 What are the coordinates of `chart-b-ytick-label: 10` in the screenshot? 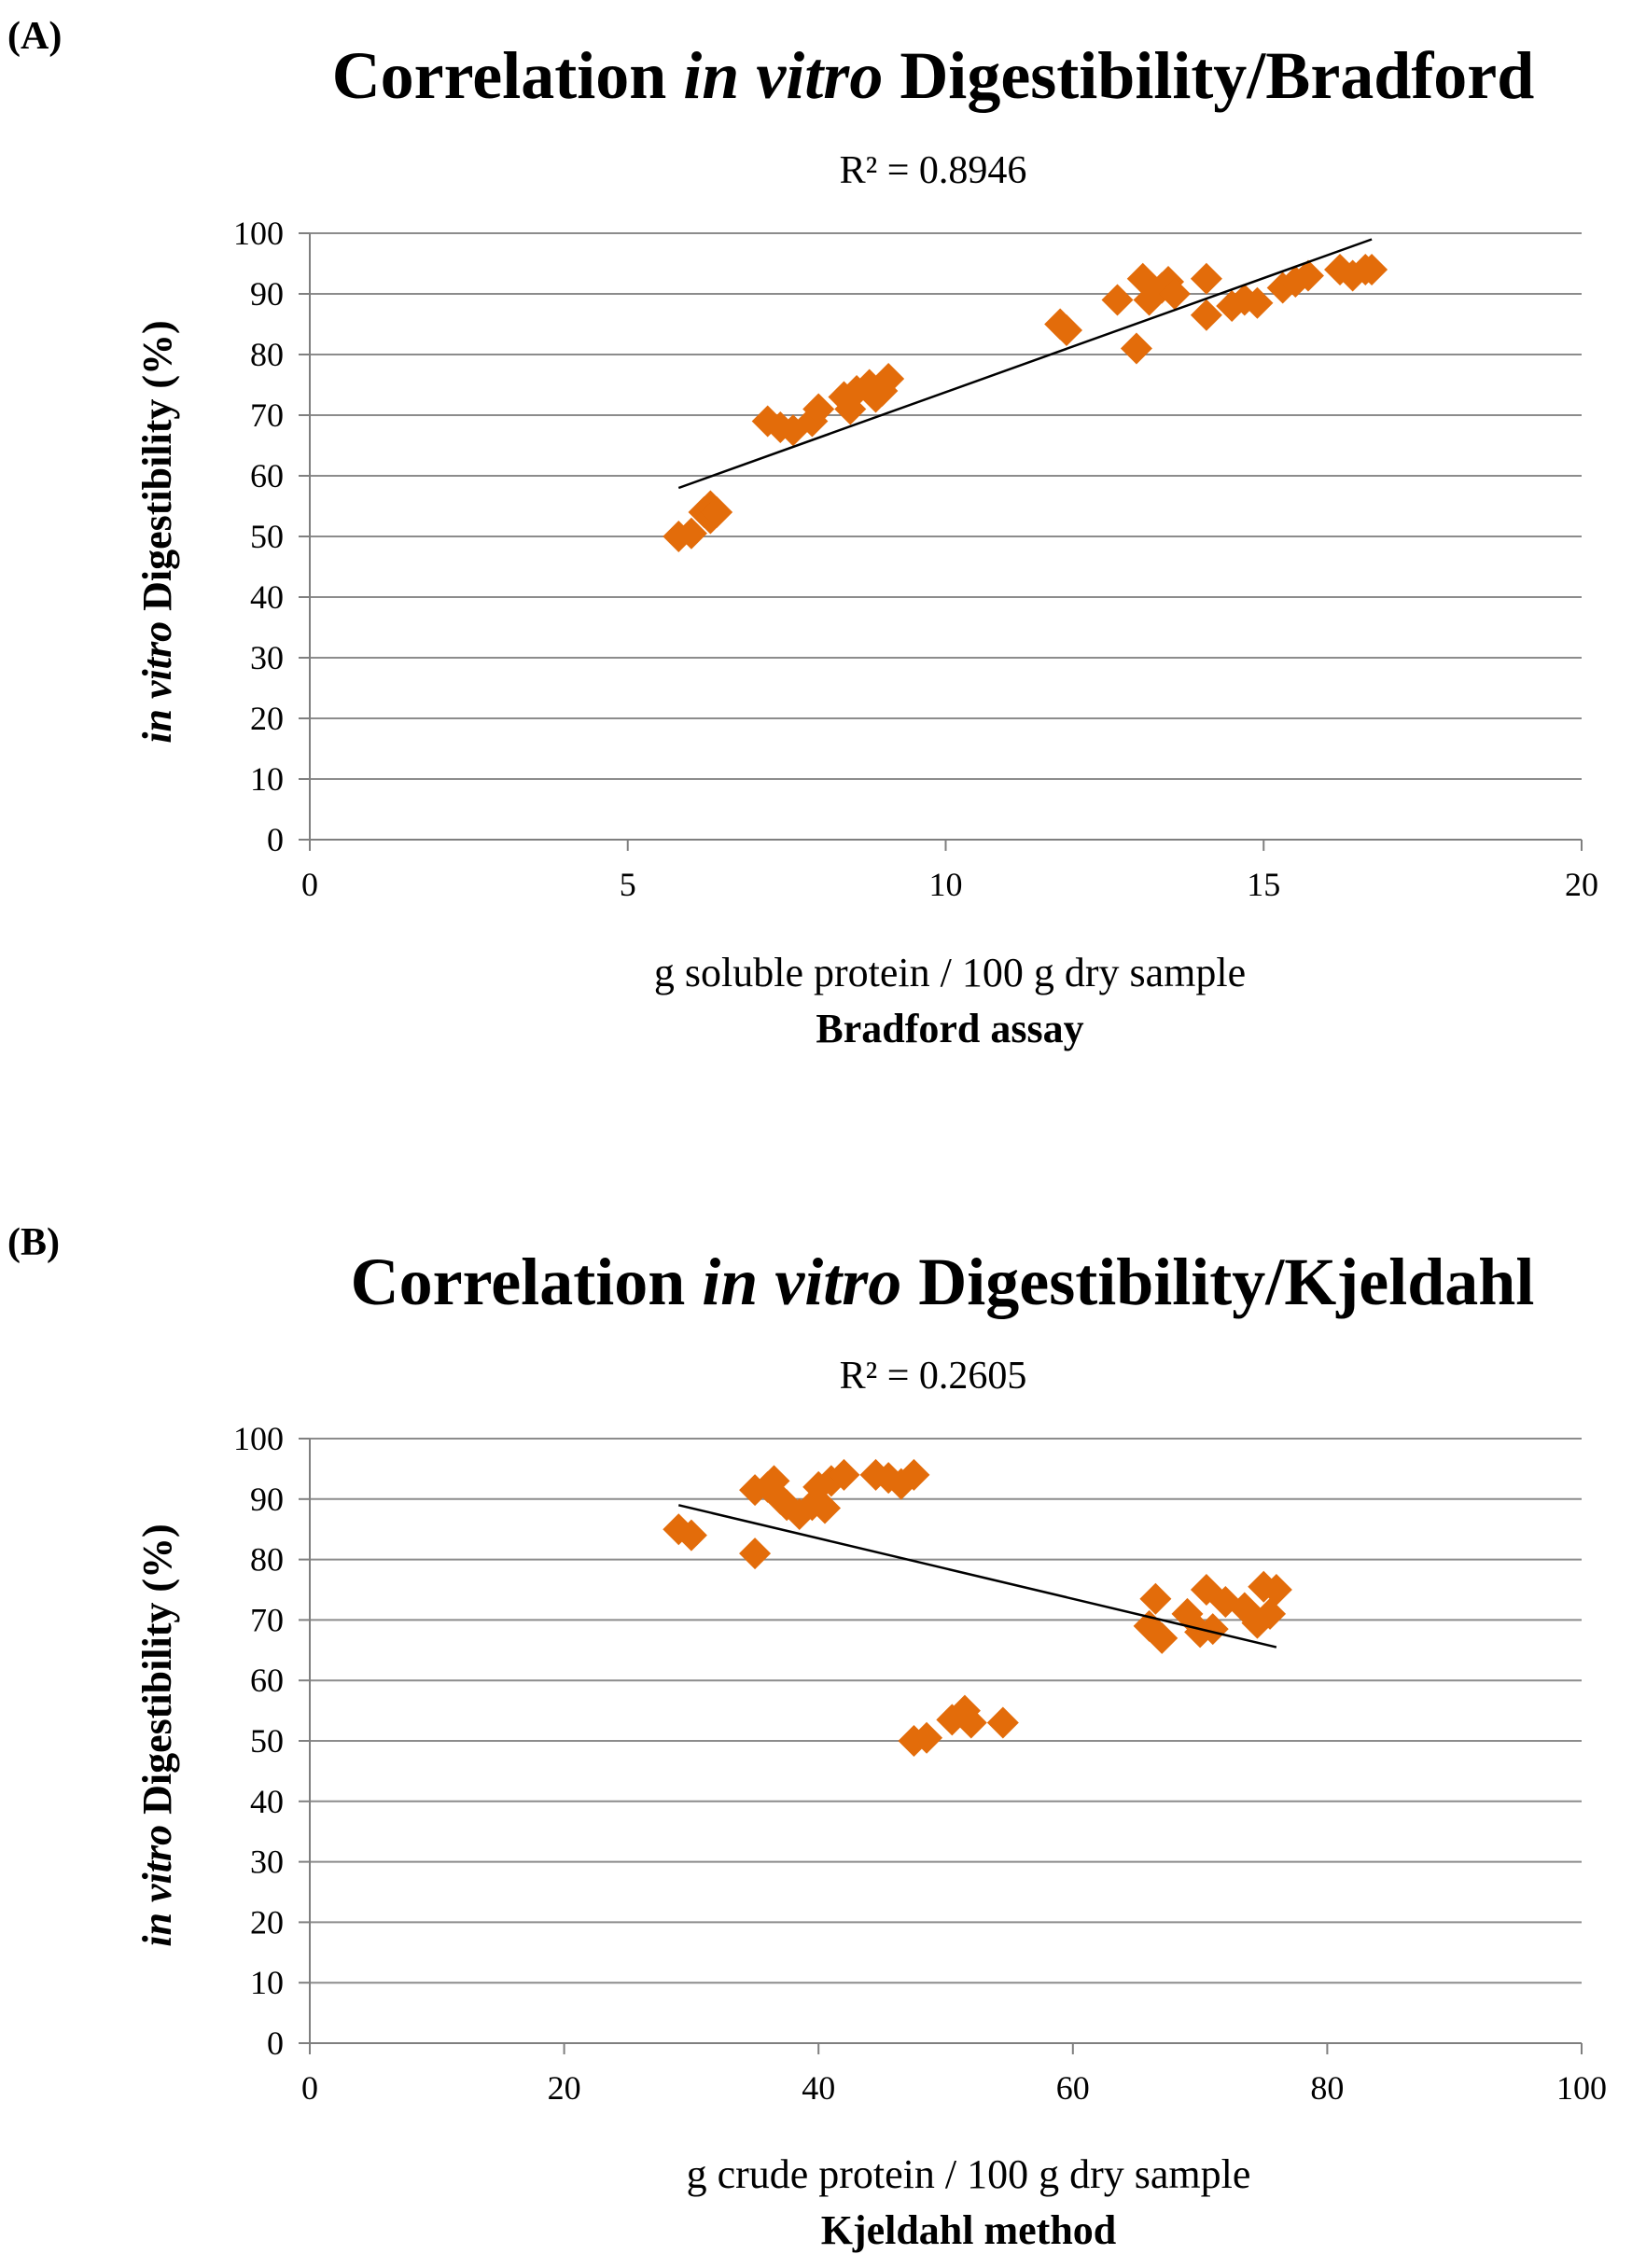 It's located at (267, 1982).